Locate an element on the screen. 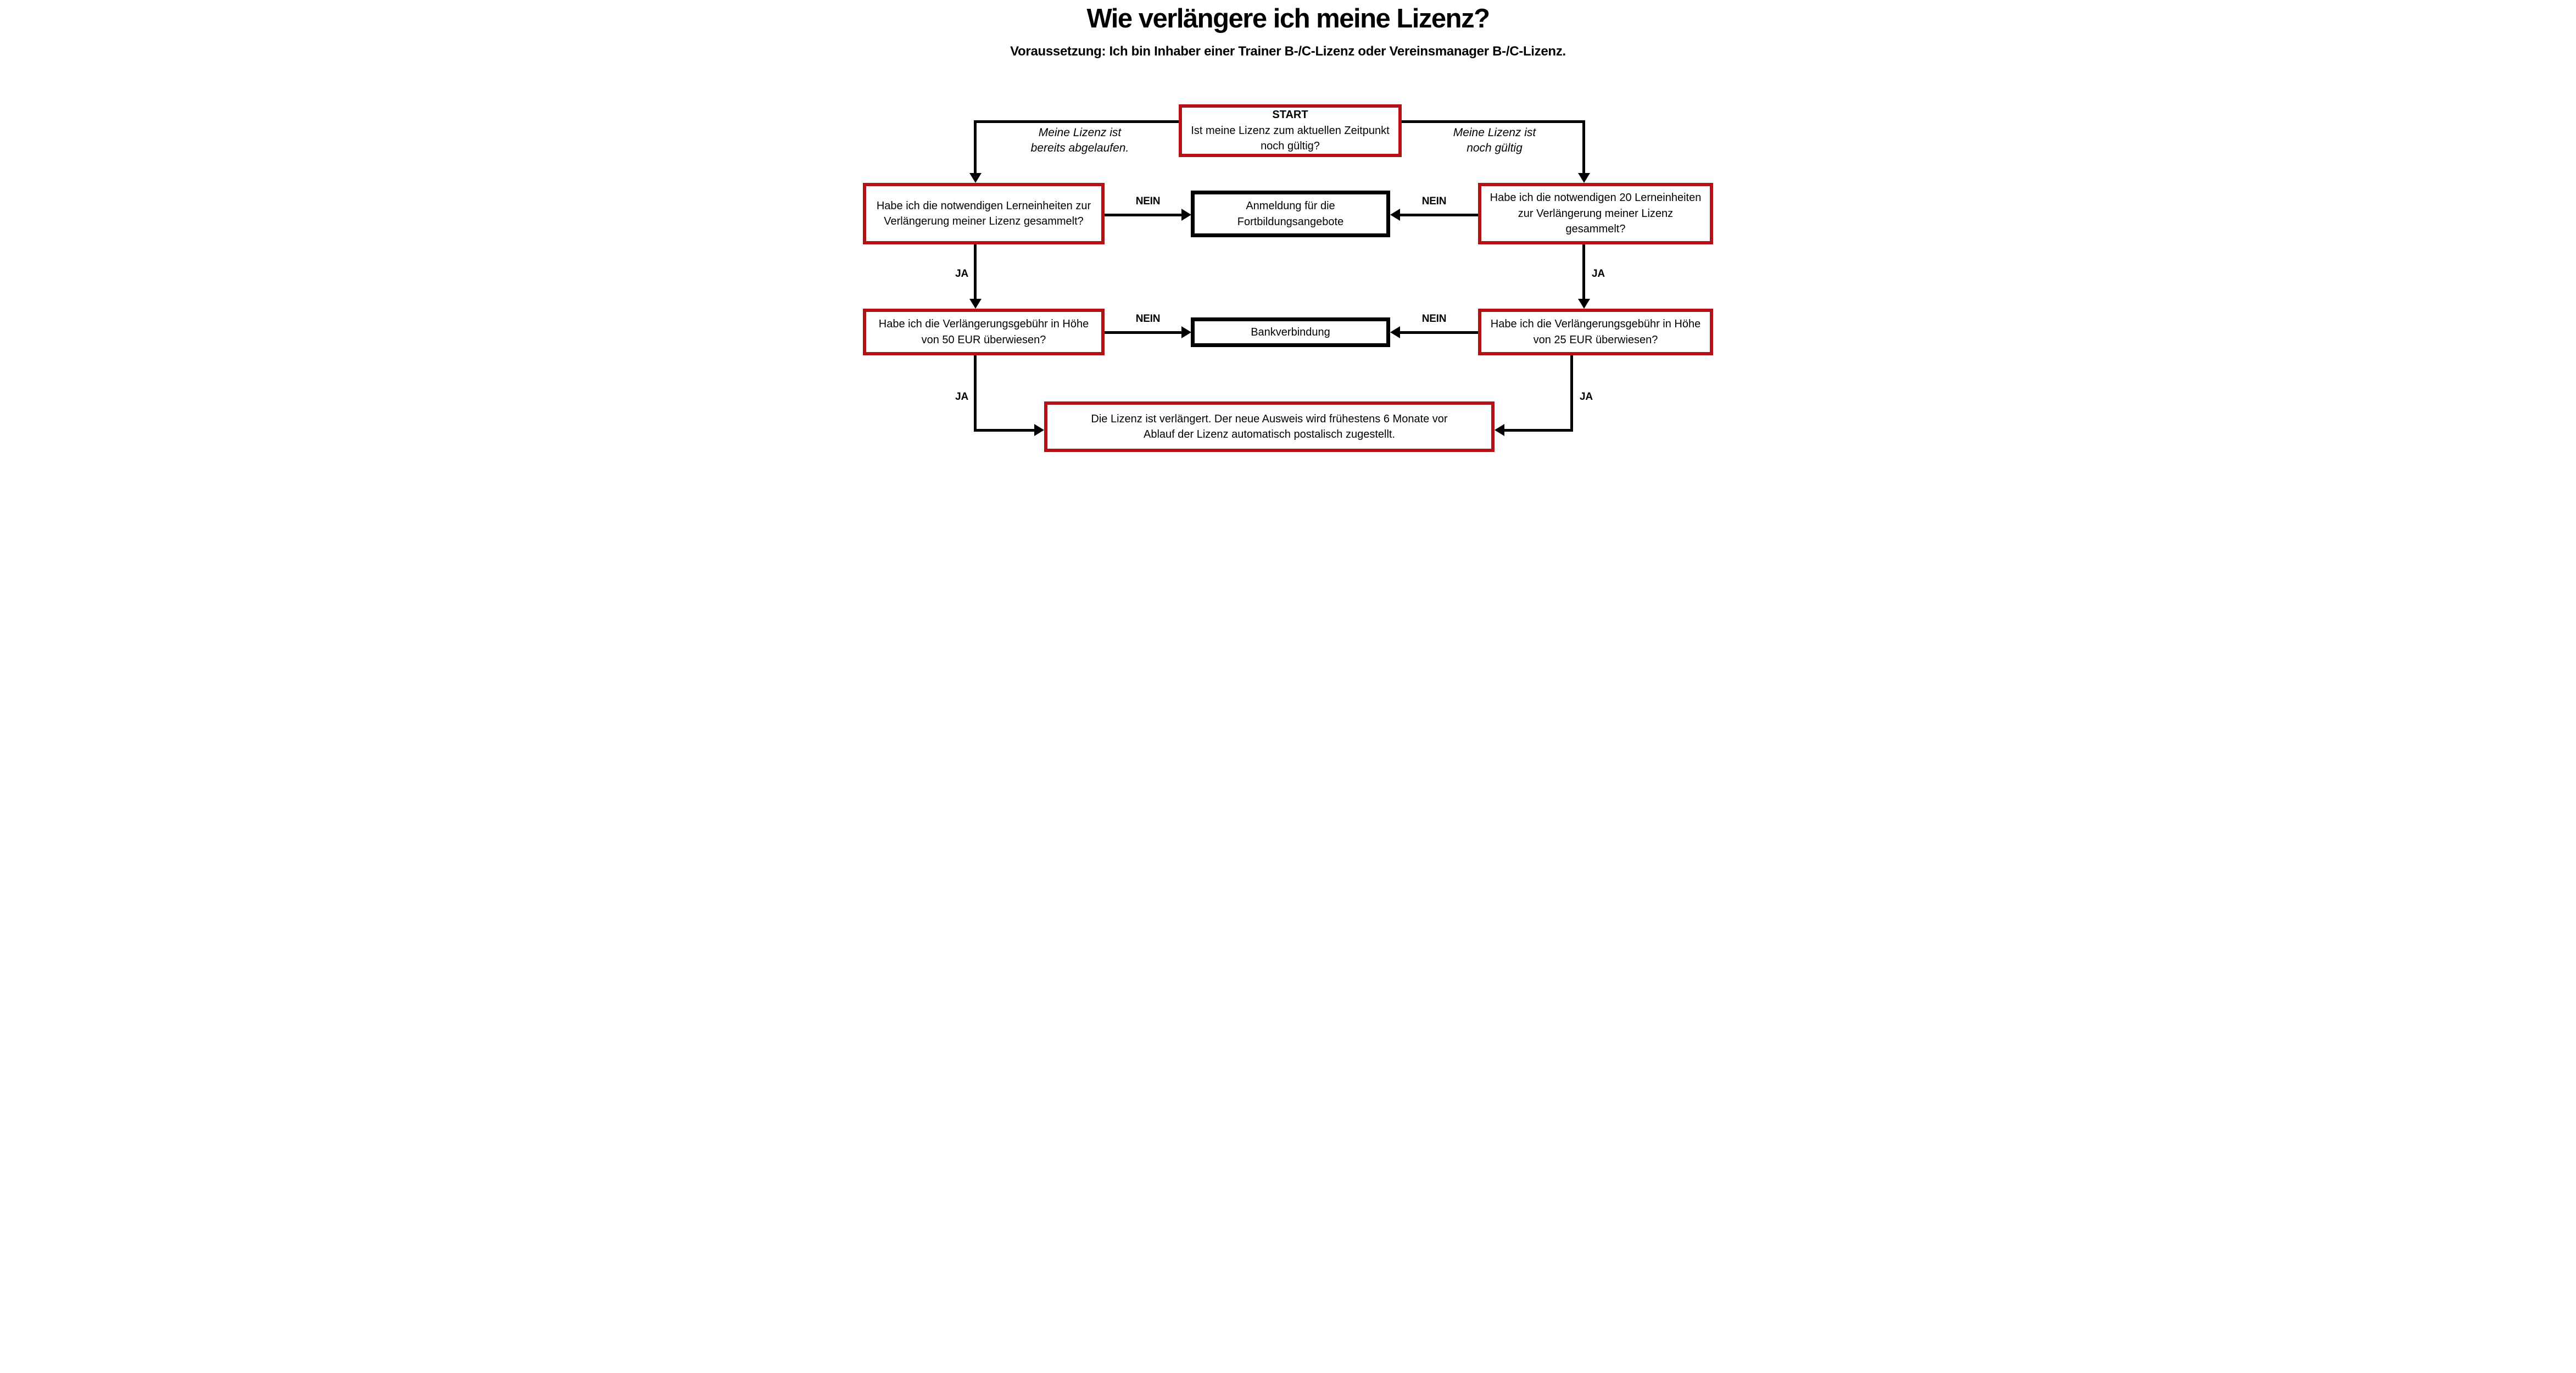  label-nein-right-1: NEIN is located at coordinates (1434, 201).